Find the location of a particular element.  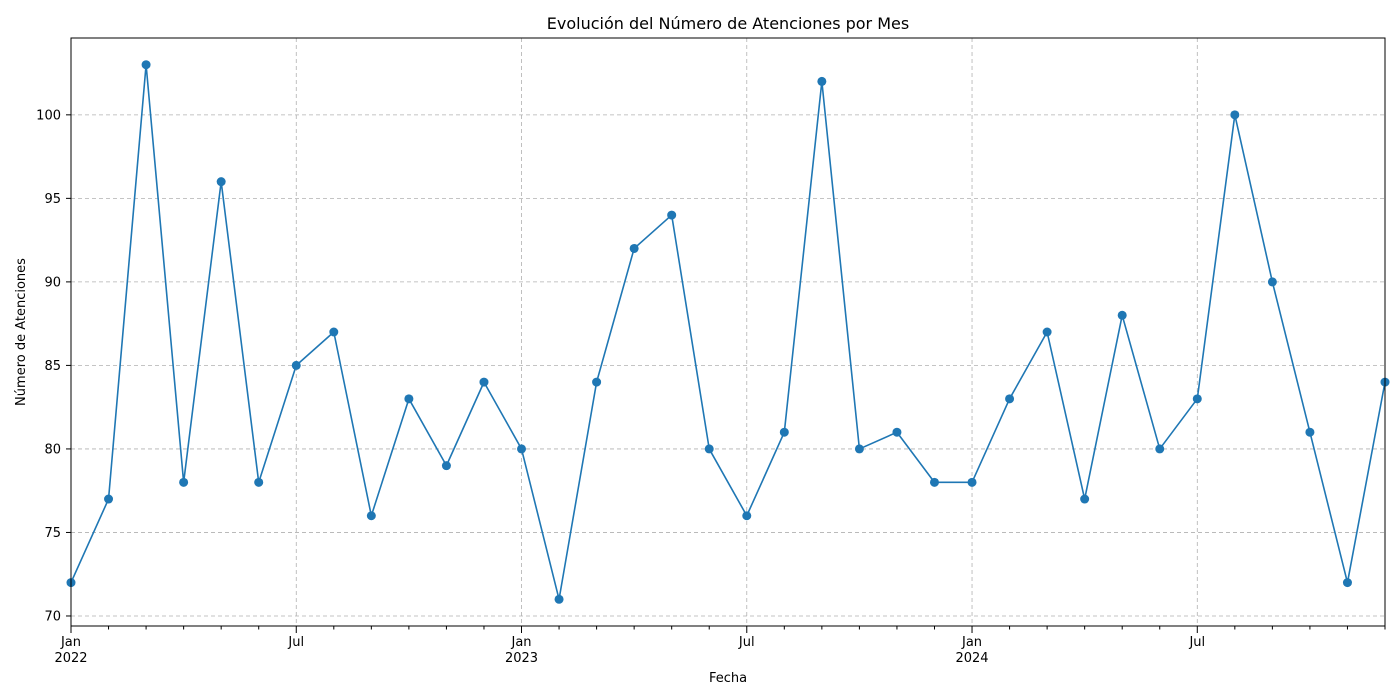

y-tick-label: 85 is located at coordinates (52, 366).